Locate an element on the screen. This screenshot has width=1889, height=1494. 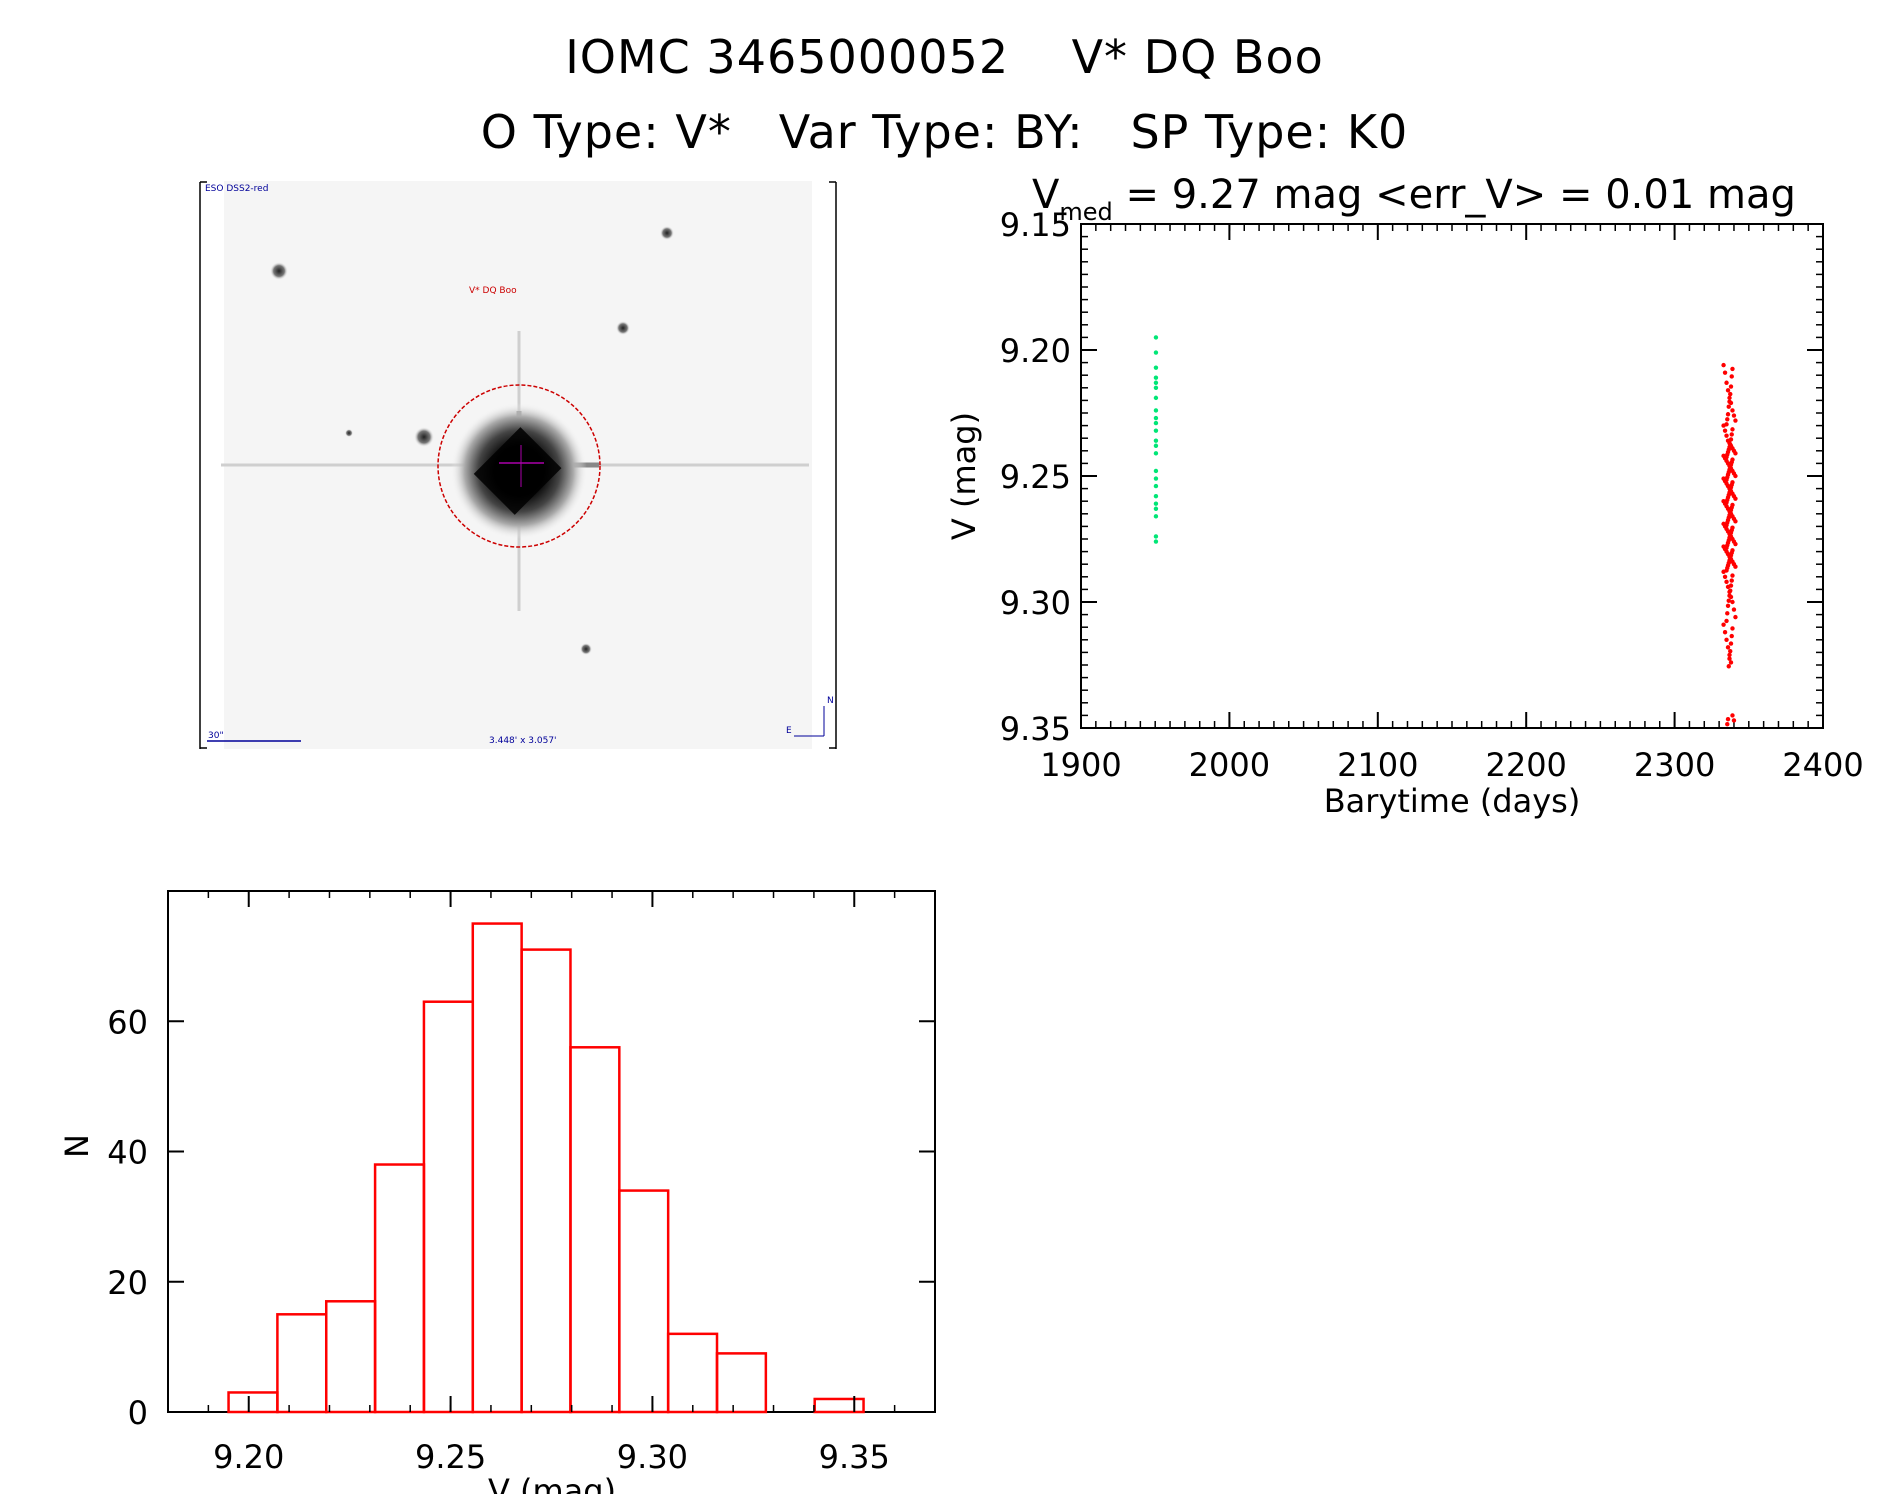
hist-xlabel: V (mag) is located at coordinates (552, 1483).